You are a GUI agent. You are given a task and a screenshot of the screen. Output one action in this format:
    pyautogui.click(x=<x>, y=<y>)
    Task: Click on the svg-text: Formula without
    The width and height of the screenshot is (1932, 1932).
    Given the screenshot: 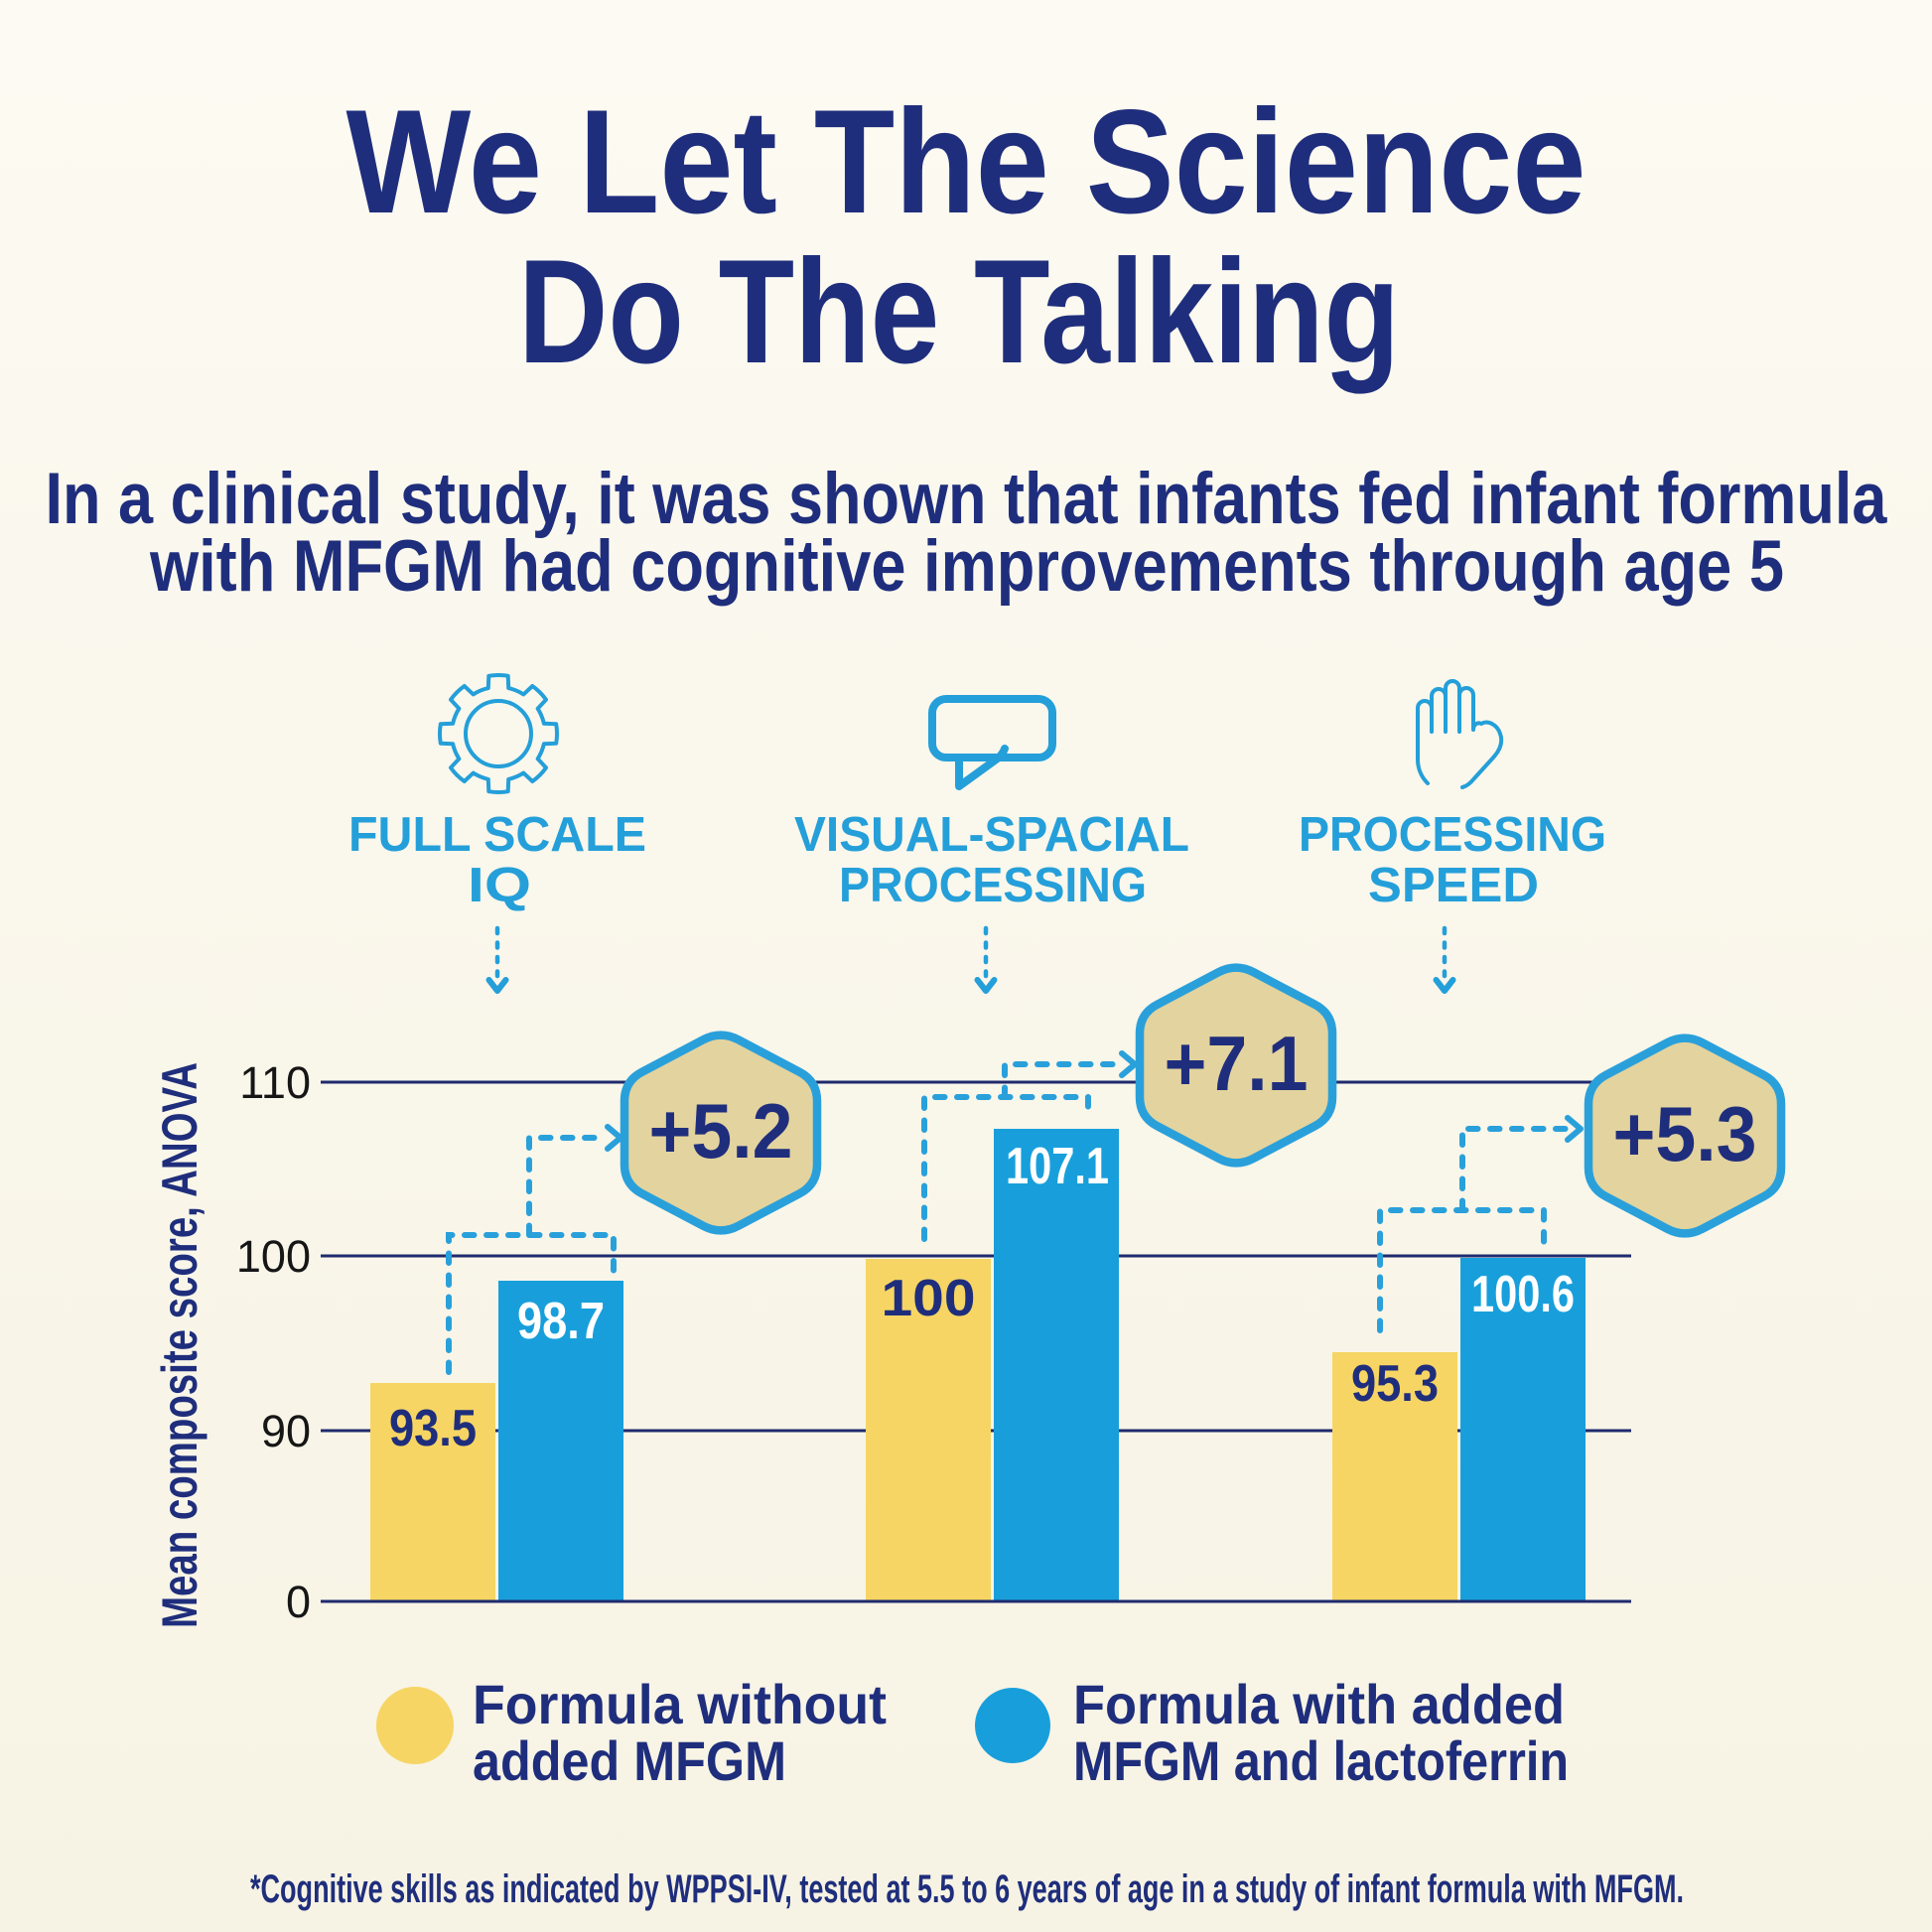 What is the action you would take?
    pyautogui.click(x=680, y=1704)
    